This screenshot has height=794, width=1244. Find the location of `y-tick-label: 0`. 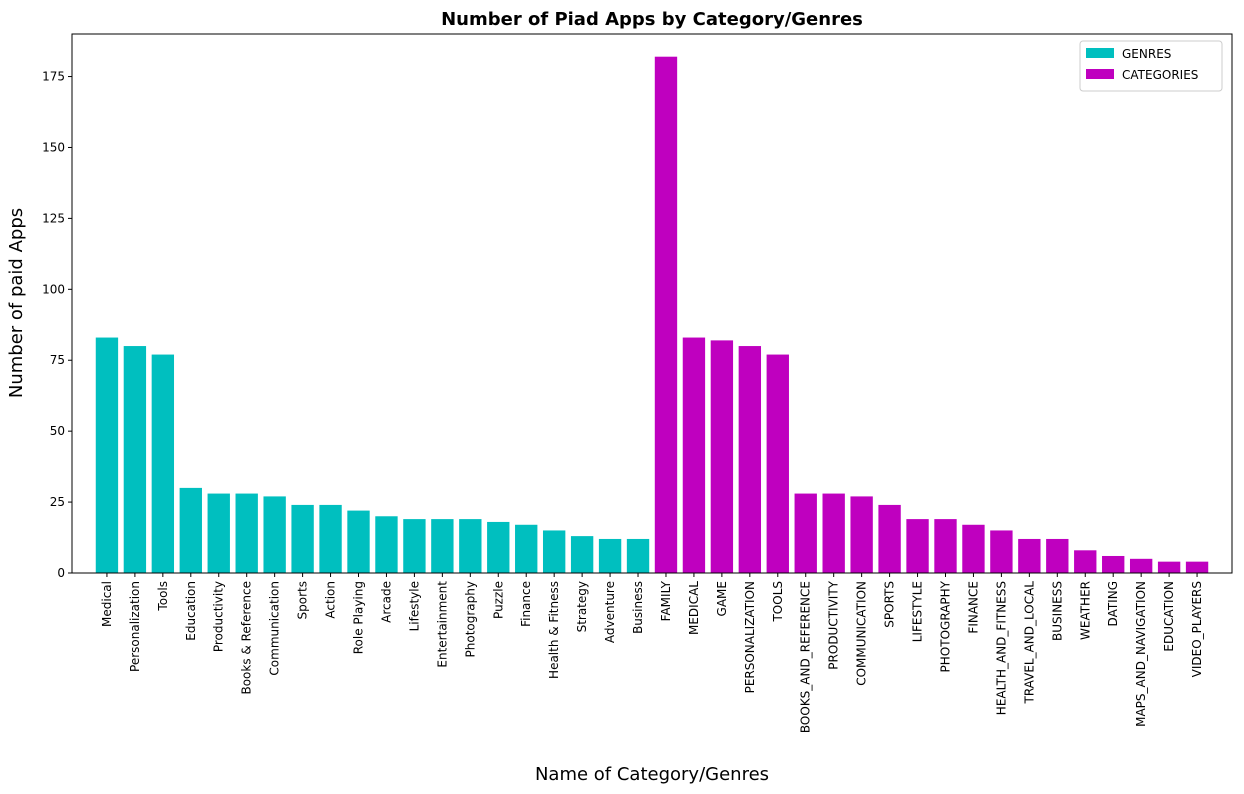

y-tick-label: 0 is located at coordinates (61, 573).